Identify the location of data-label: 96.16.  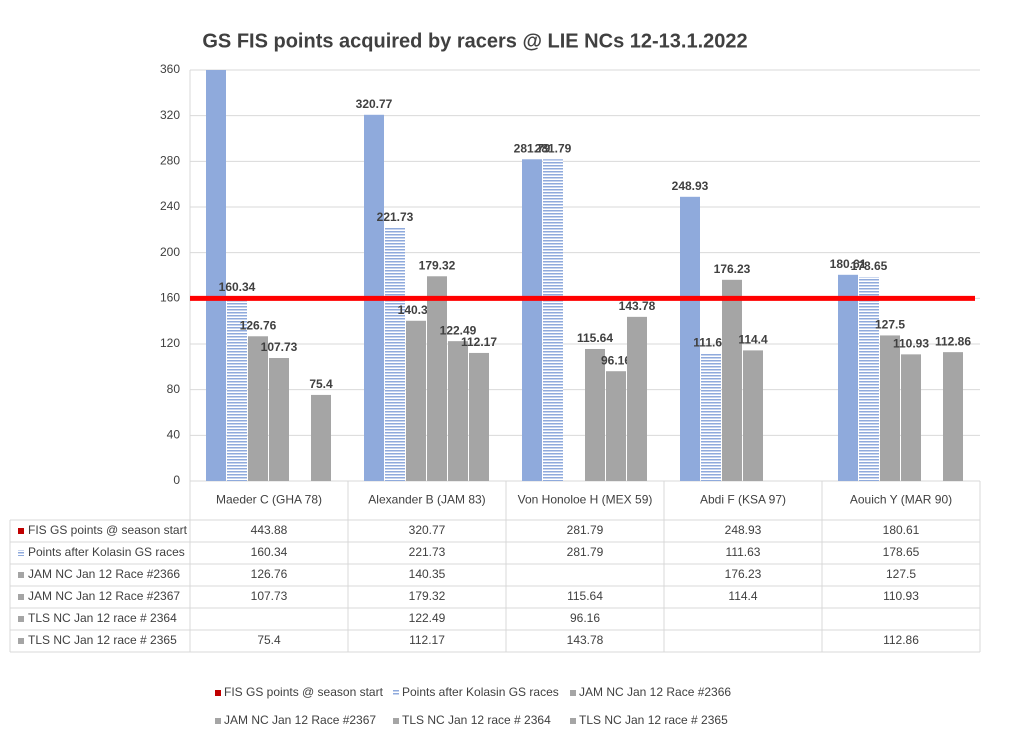
(616, 360).